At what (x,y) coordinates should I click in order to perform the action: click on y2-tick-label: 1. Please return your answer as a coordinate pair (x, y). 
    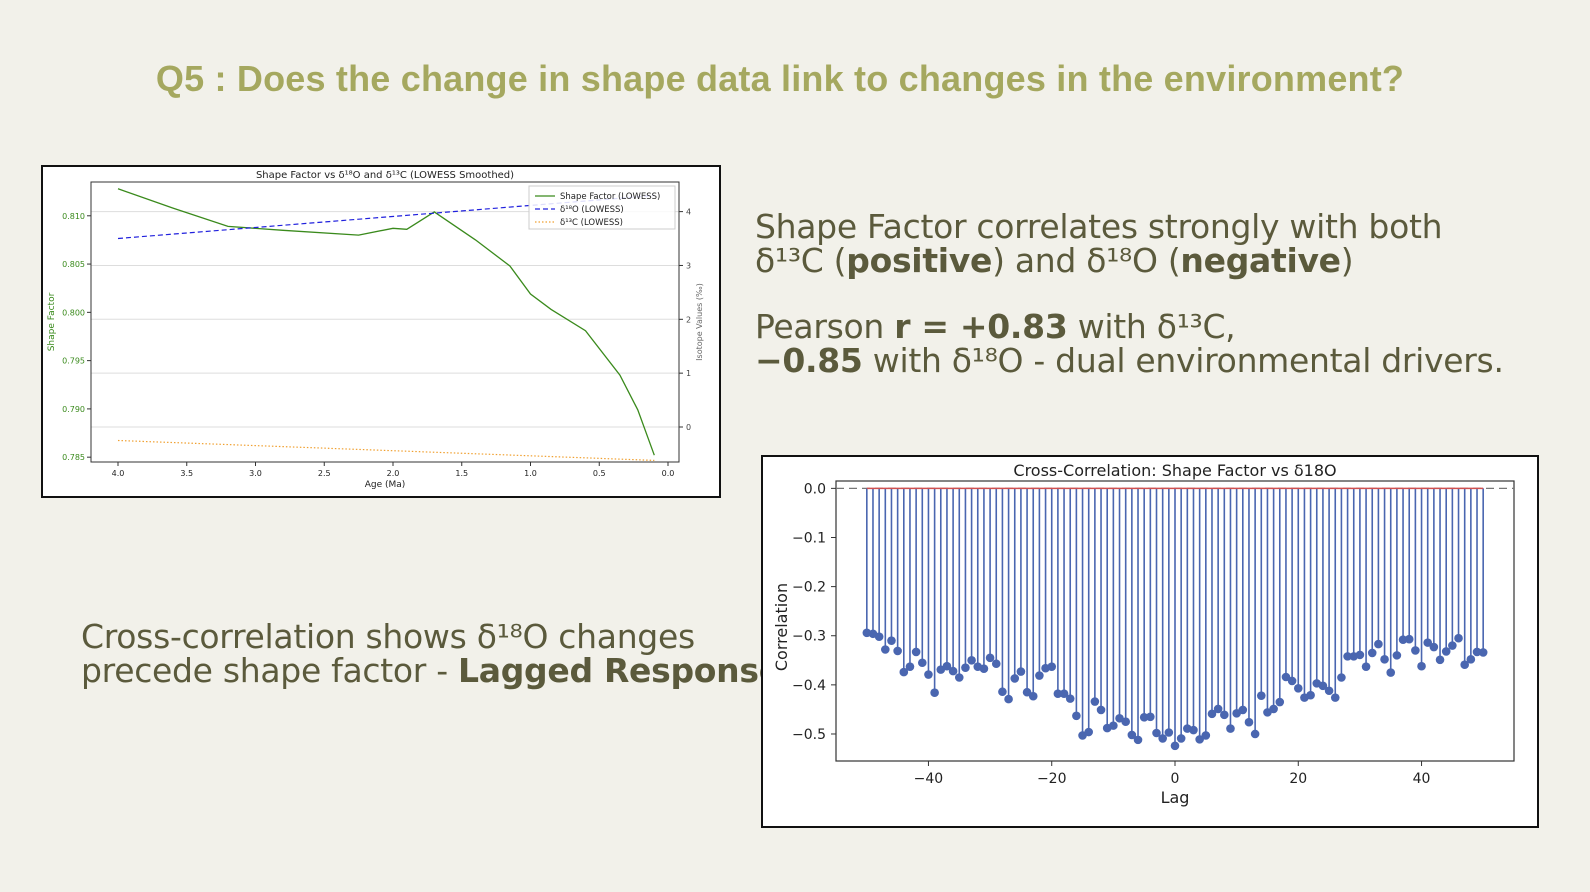
    Looking at the image, I should click on (688, 373).